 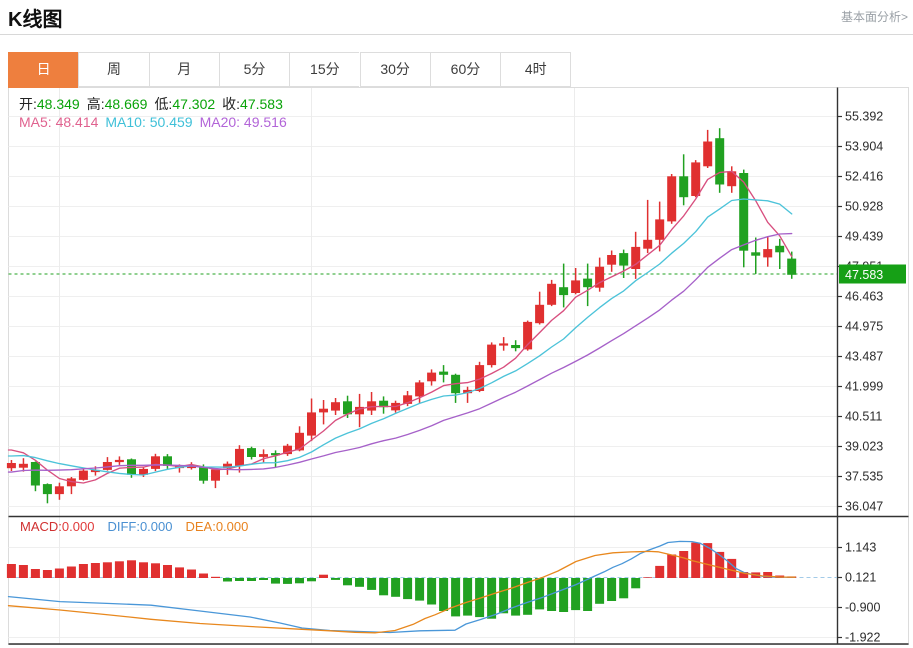 I want to click on svg-text: 43.487, so click(x=864, y=357).